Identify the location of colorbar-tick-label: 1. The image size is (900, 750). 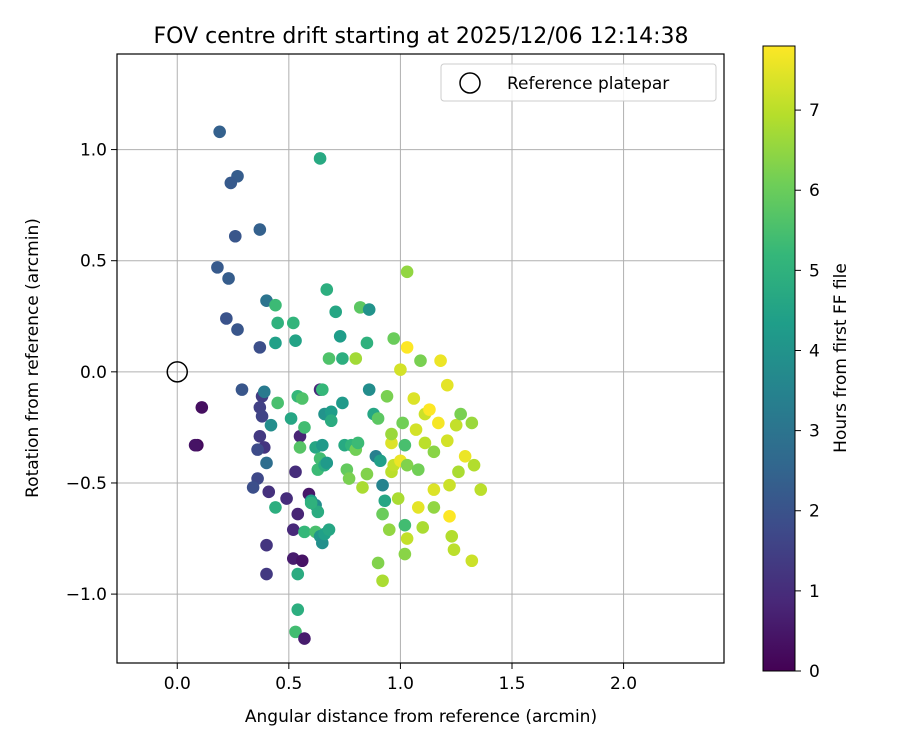
(814, 592).